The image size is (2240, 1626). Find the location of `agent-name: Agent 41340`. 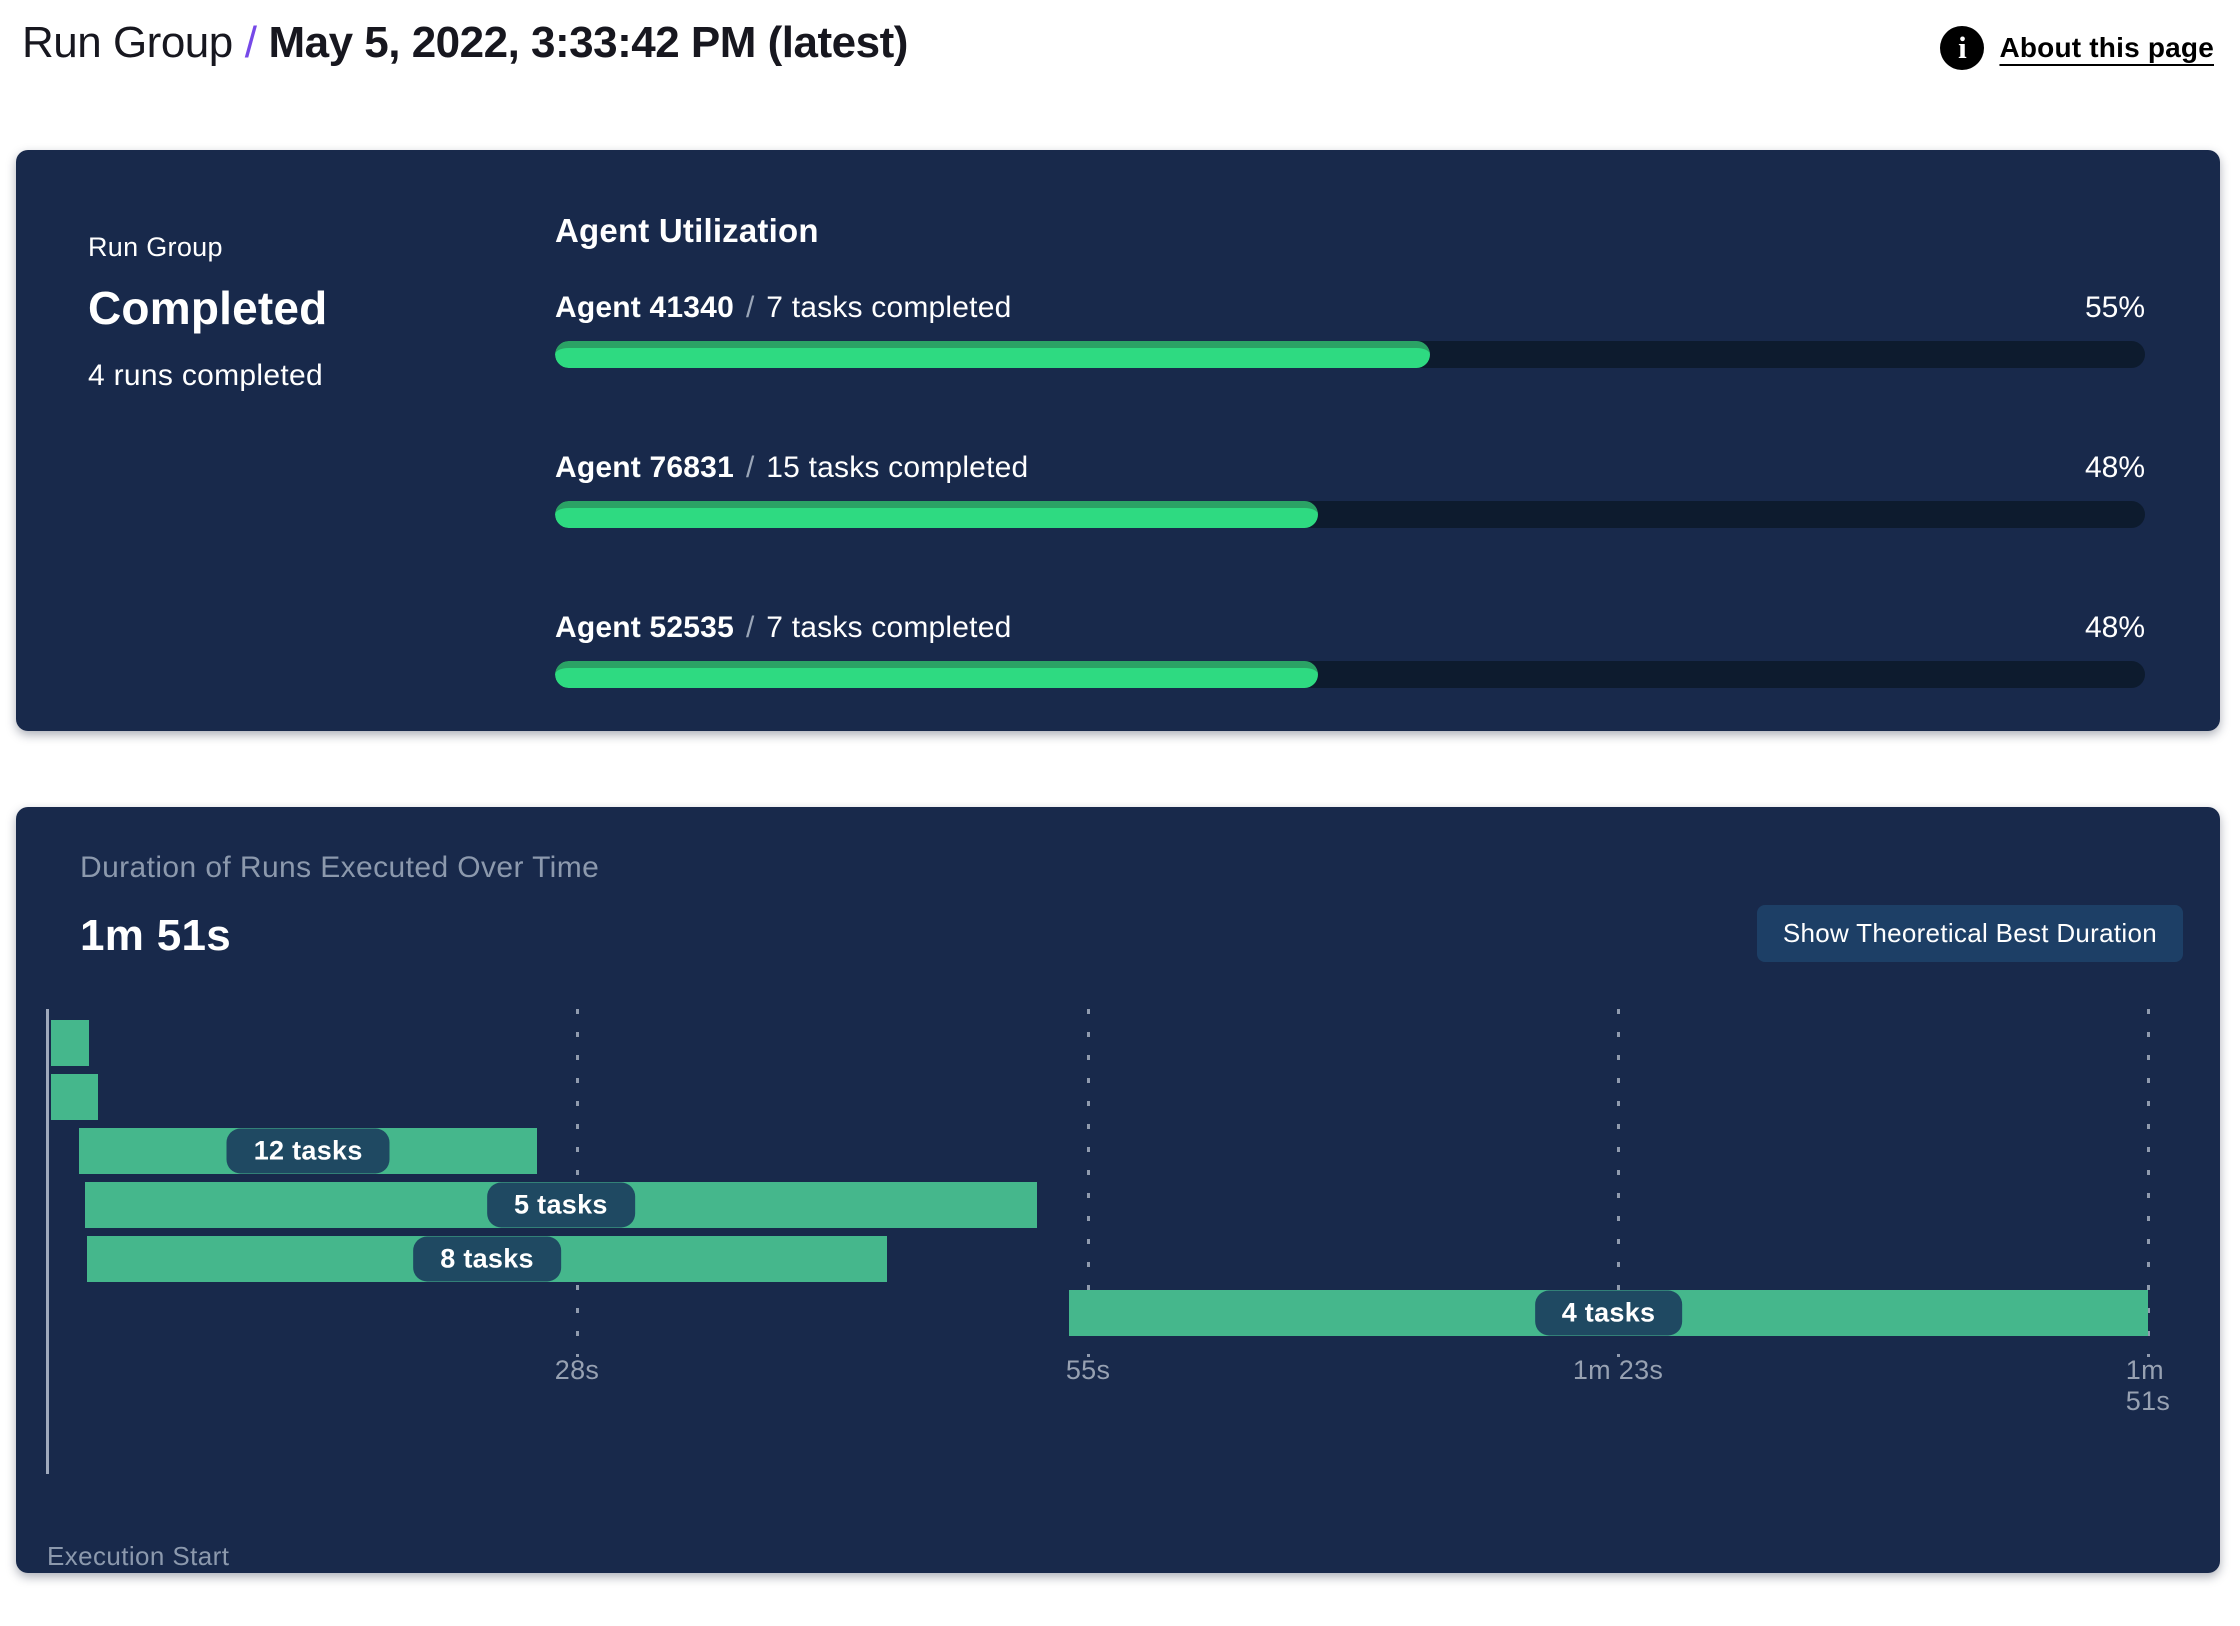

agent-name: Agent 41340 is located at coordinates (644, 307).